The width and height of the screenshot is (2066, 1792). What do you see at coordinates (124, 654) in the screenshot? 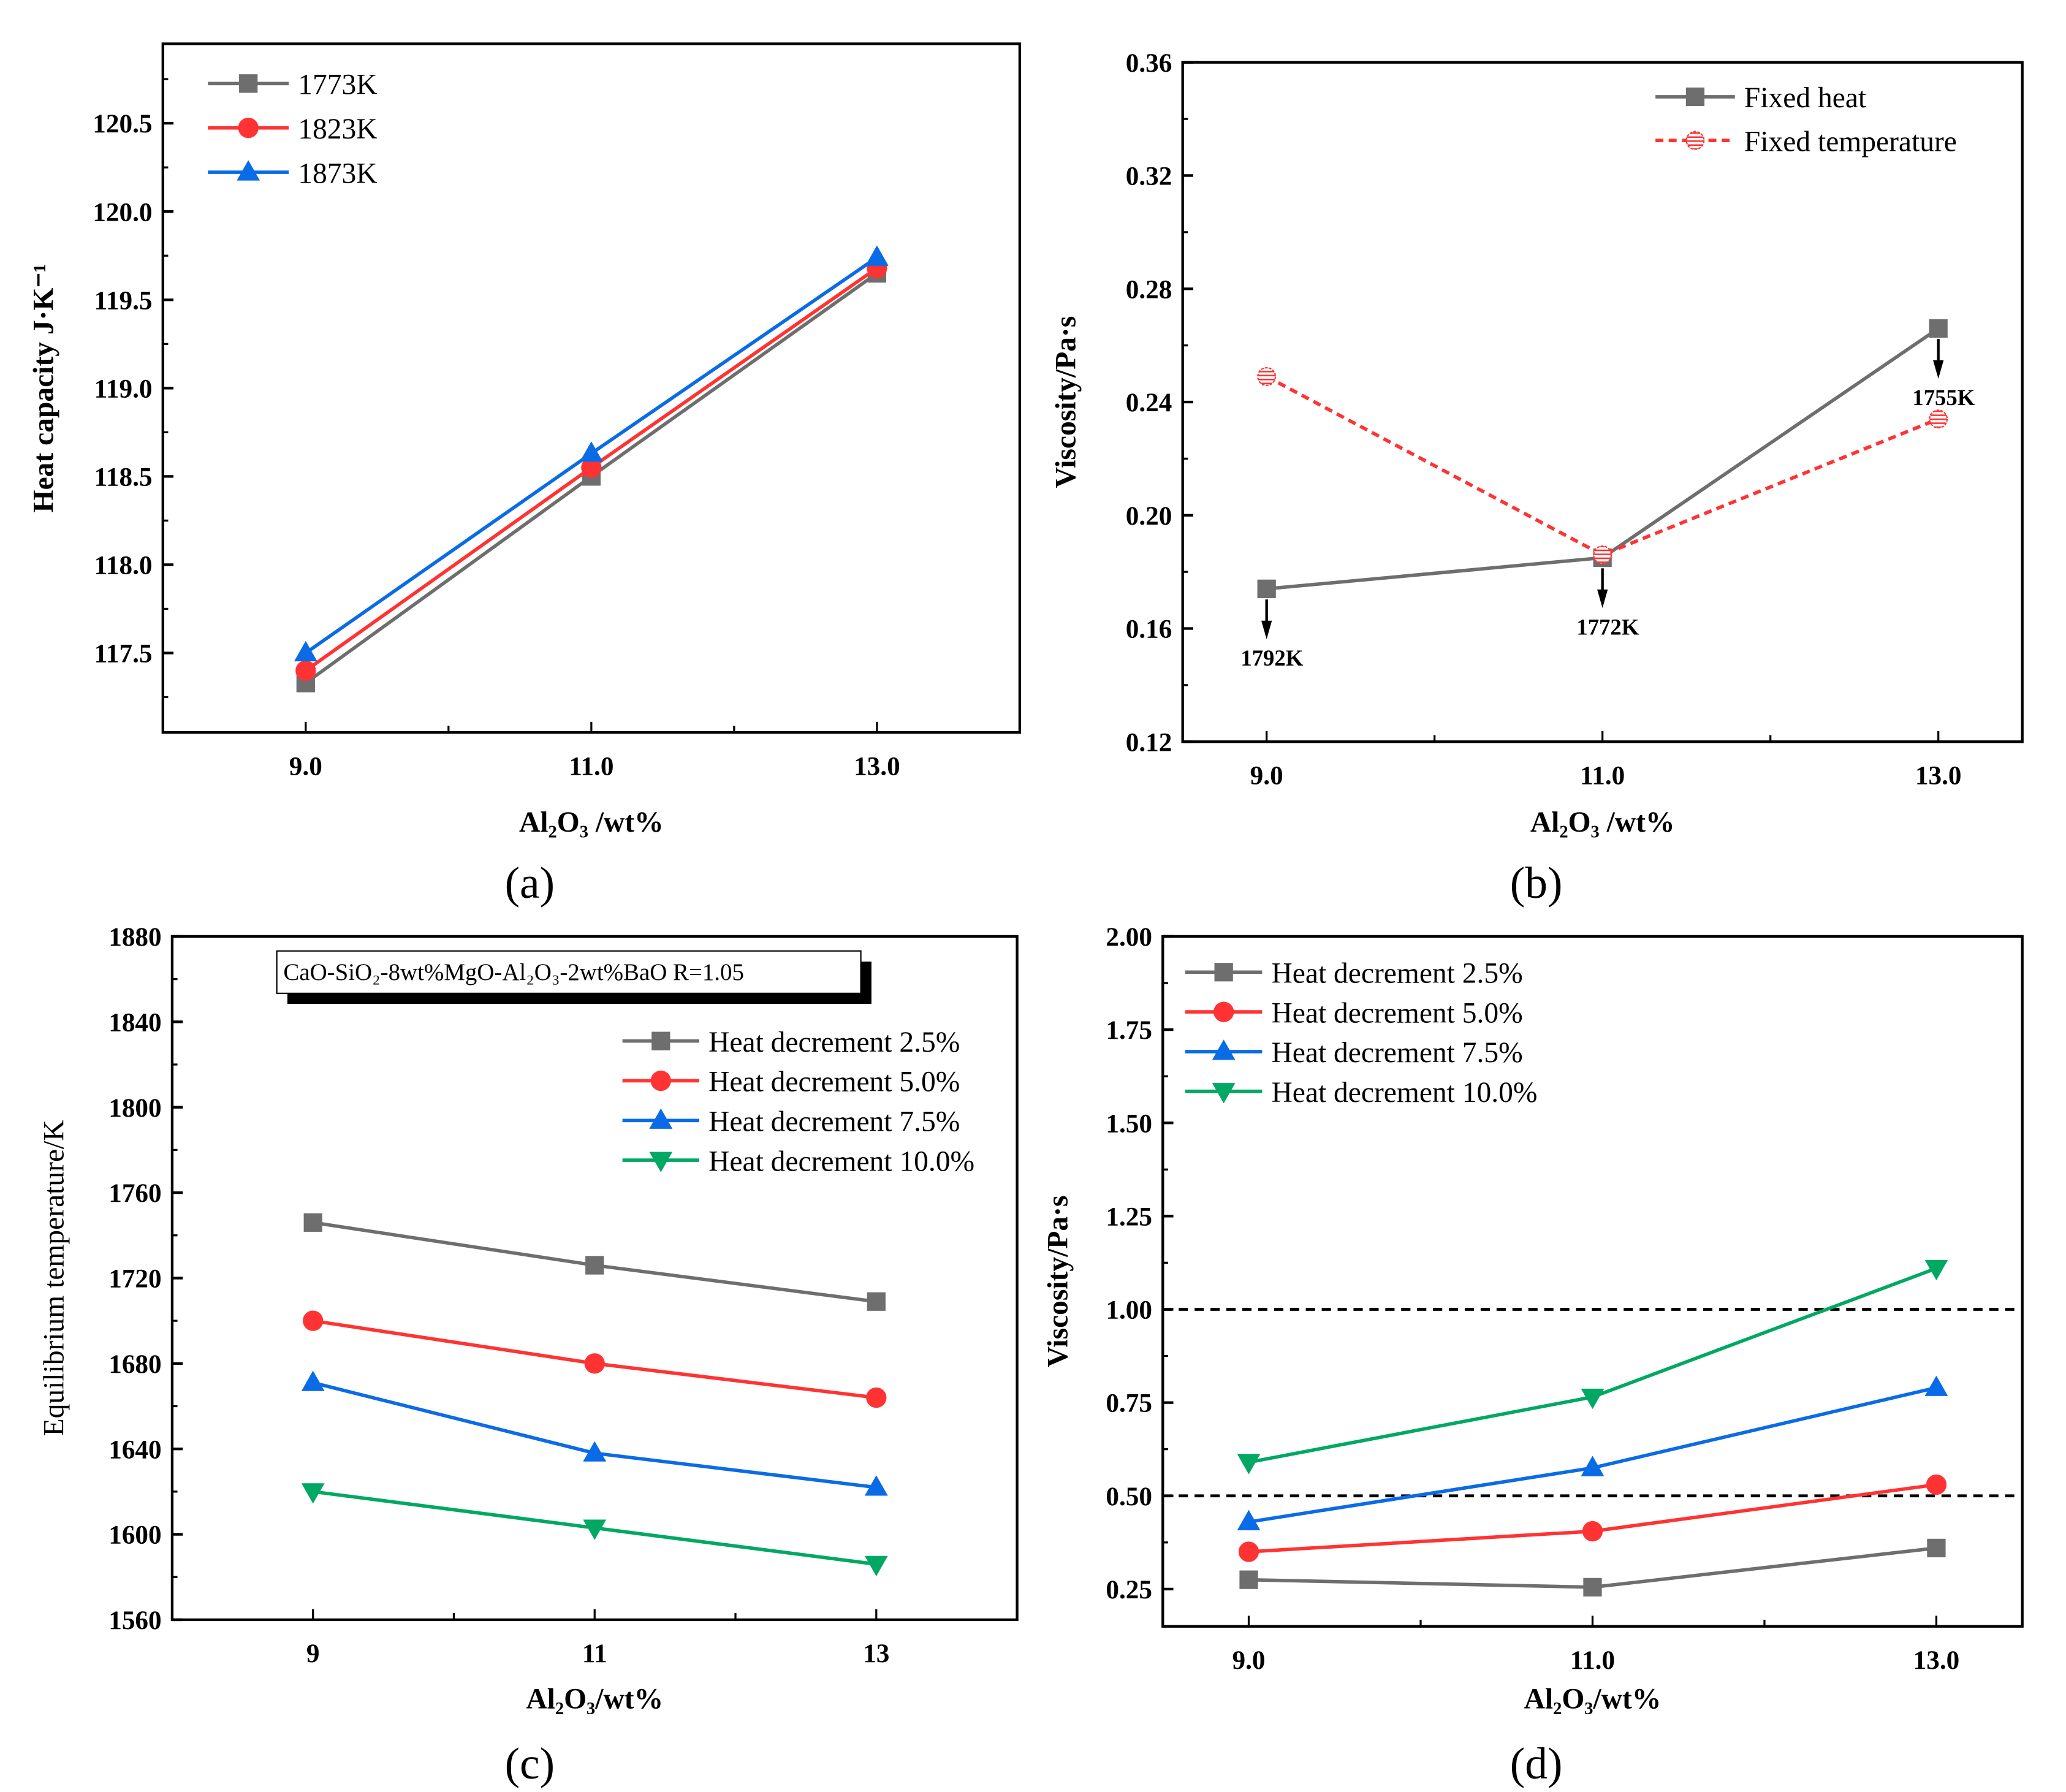
I see `y-tick-label: 117.5` at bounding box center [124, 654].